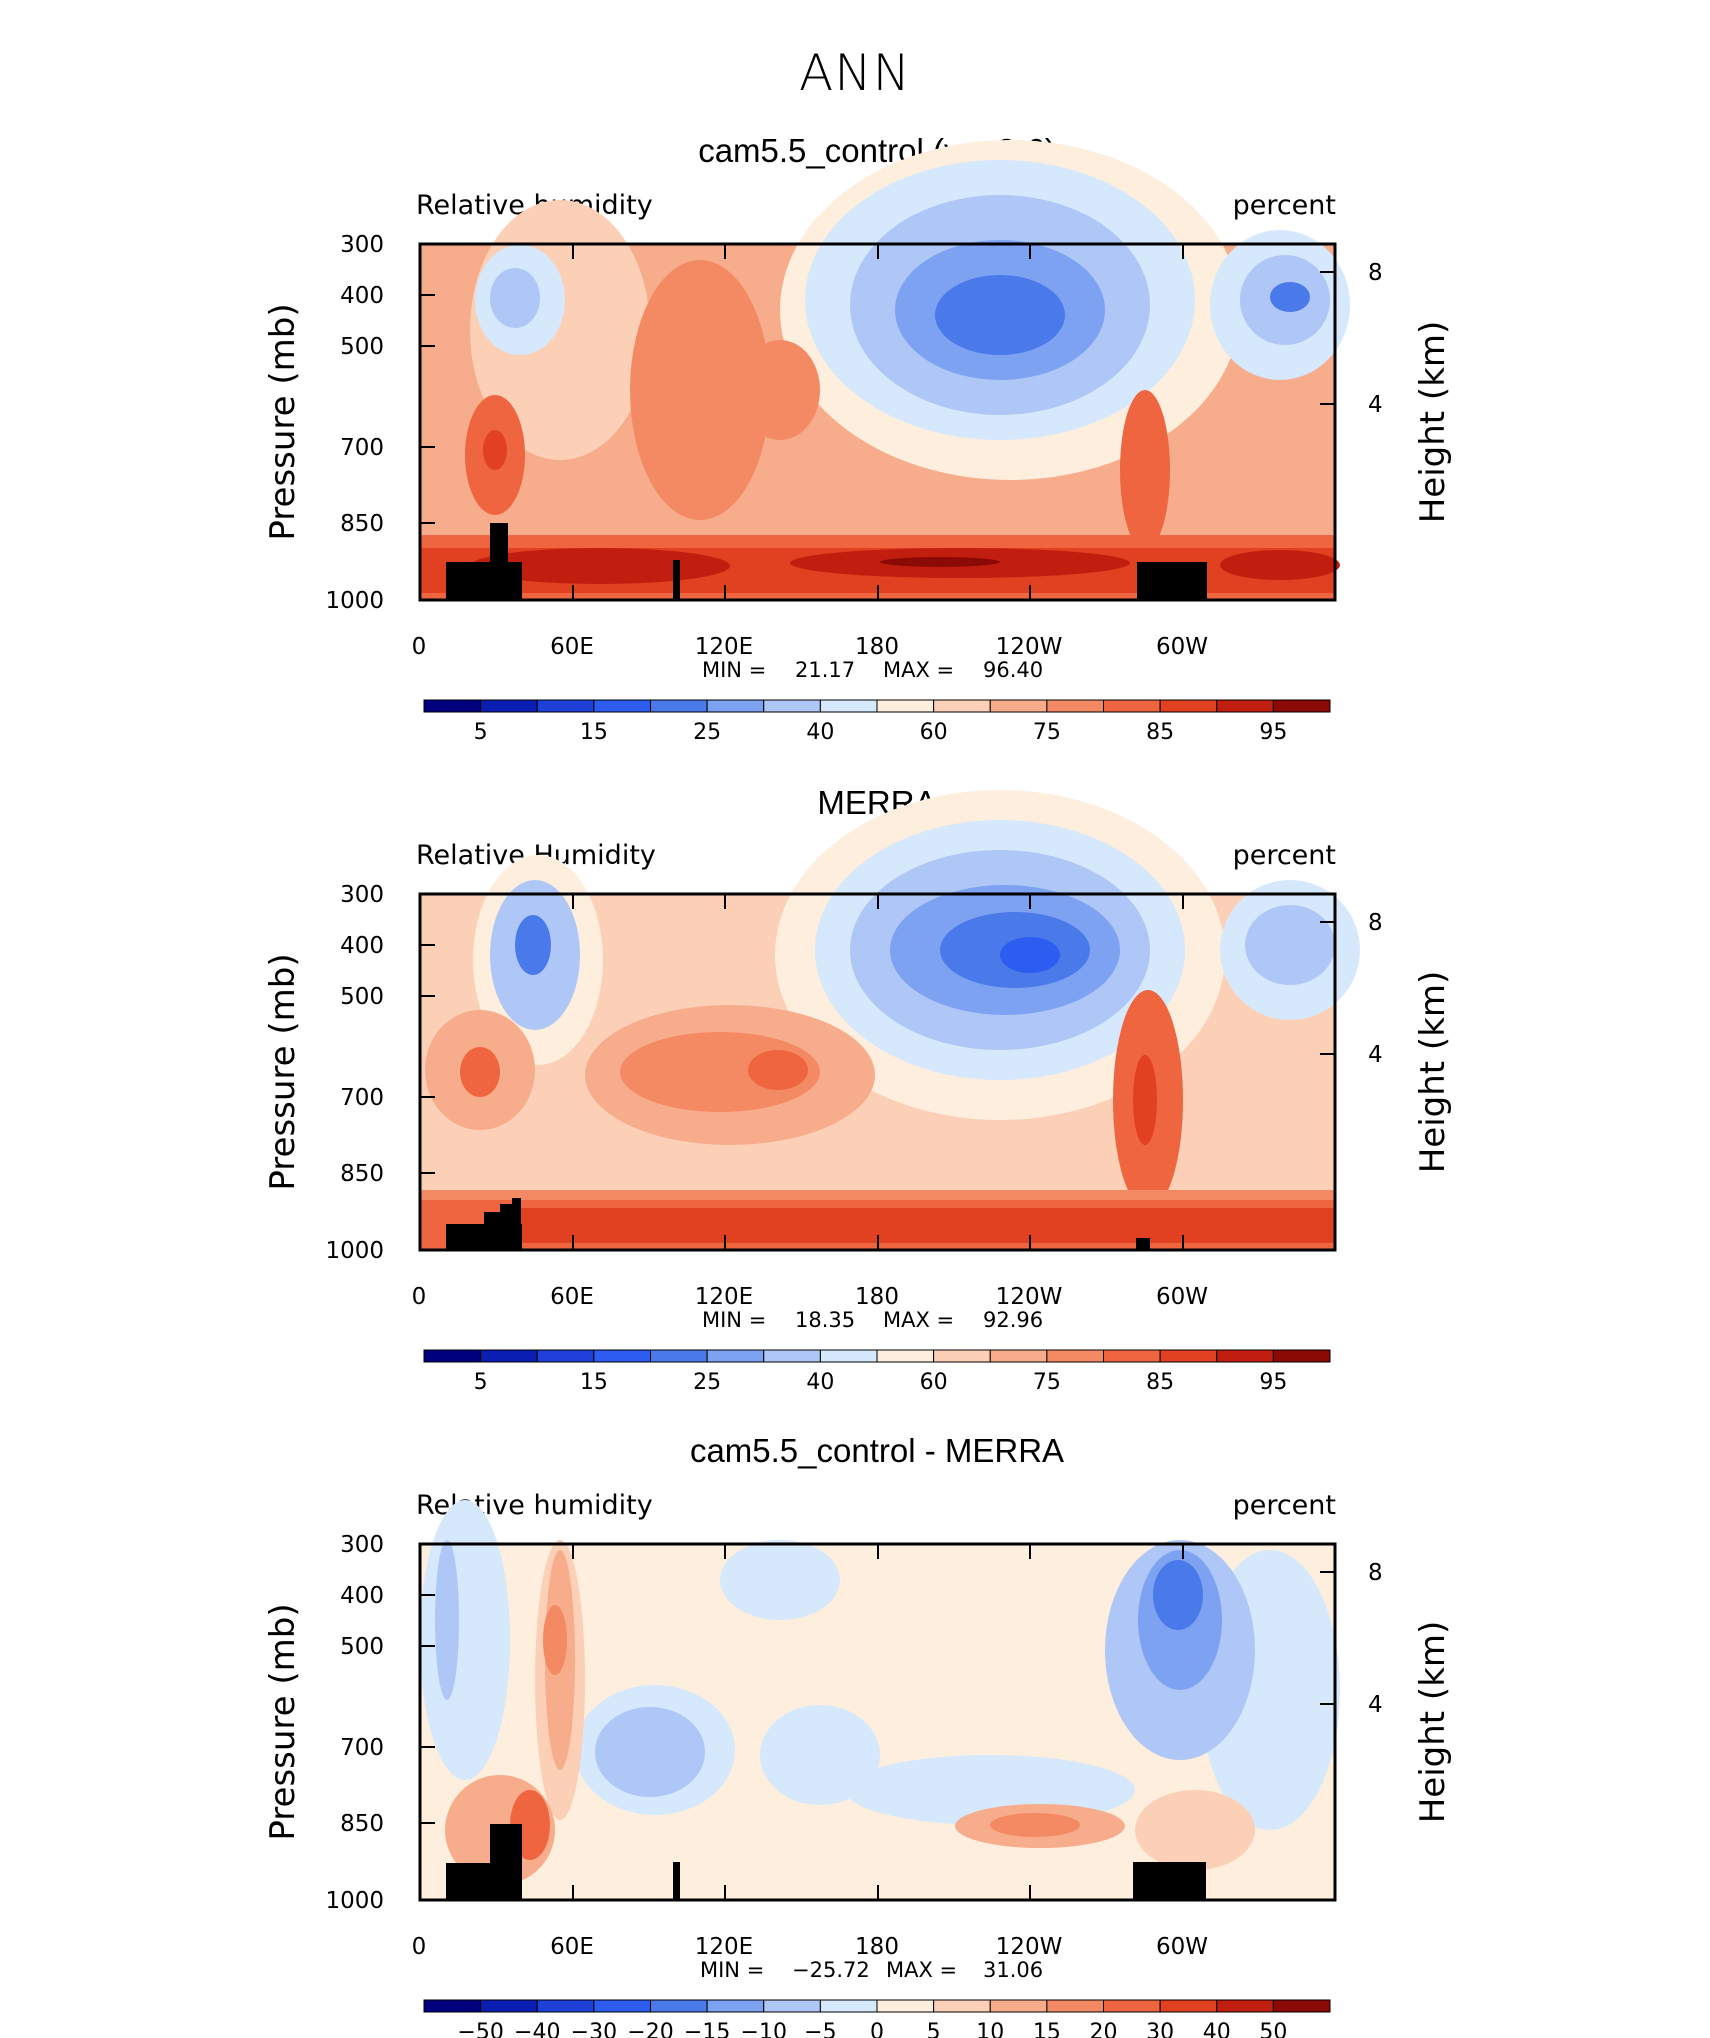  Describe the element at coordinates (990, 2029) in the screenshot. I see `colorbar-label: 10` at that location.